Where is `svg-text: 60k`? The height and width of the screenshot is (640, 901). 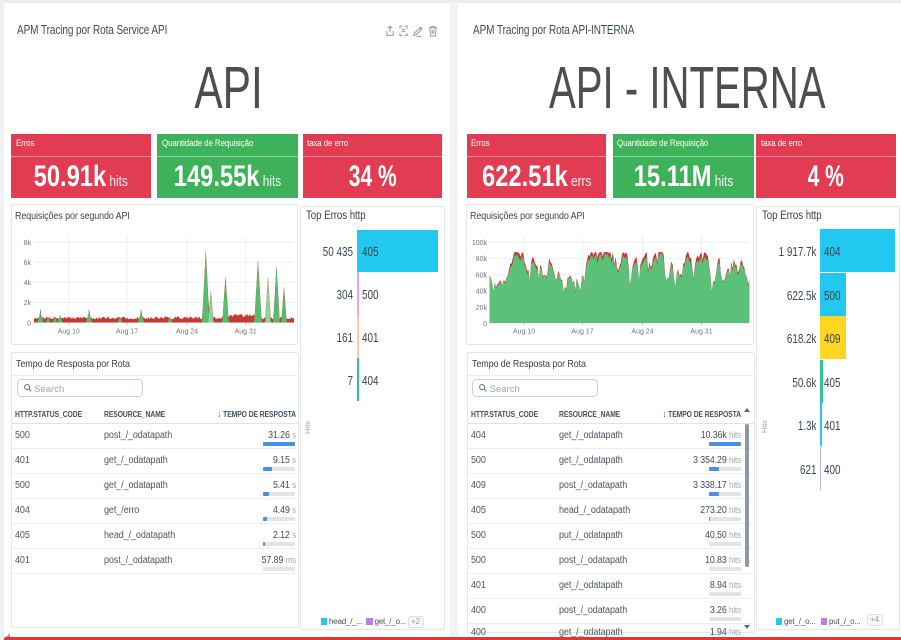
svg-text: 60k is located at coordinates (482, 276).